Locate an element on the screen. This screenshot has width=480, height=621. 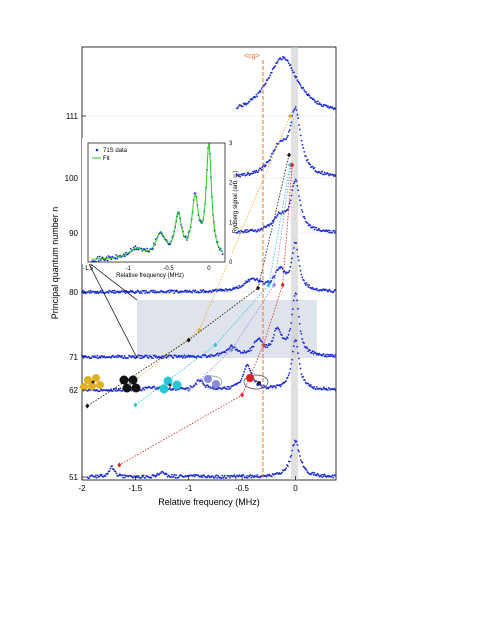
inset-y-tick-label: 3 is located at coordinates (231, 144).